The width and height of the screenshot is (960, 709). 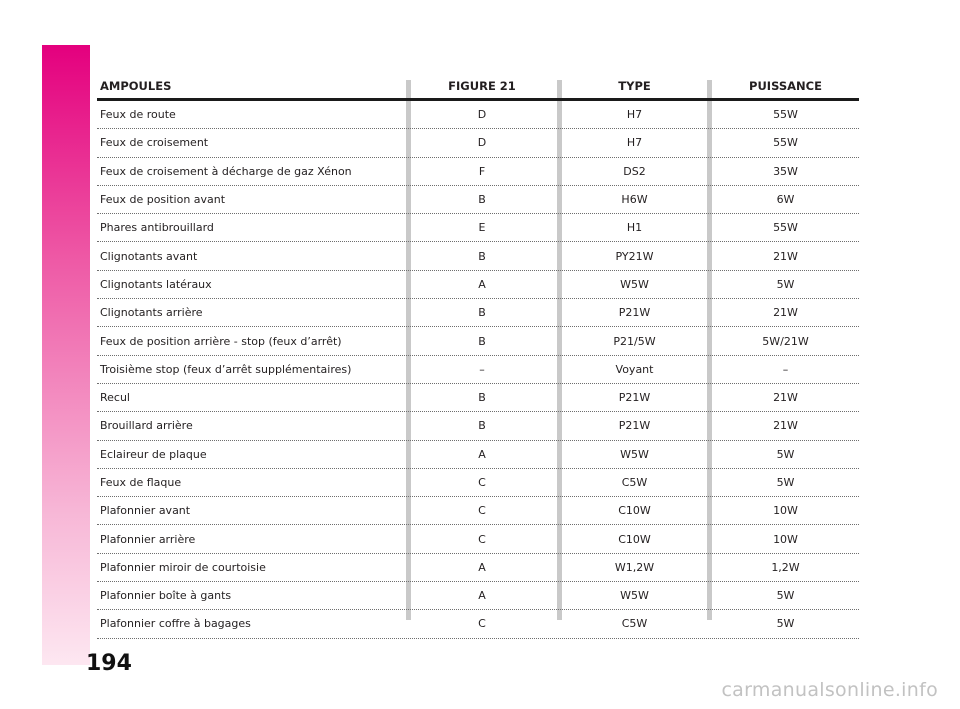 I want to click on bulb-name: Plafonnier arrière, so click(x=148, y=539).